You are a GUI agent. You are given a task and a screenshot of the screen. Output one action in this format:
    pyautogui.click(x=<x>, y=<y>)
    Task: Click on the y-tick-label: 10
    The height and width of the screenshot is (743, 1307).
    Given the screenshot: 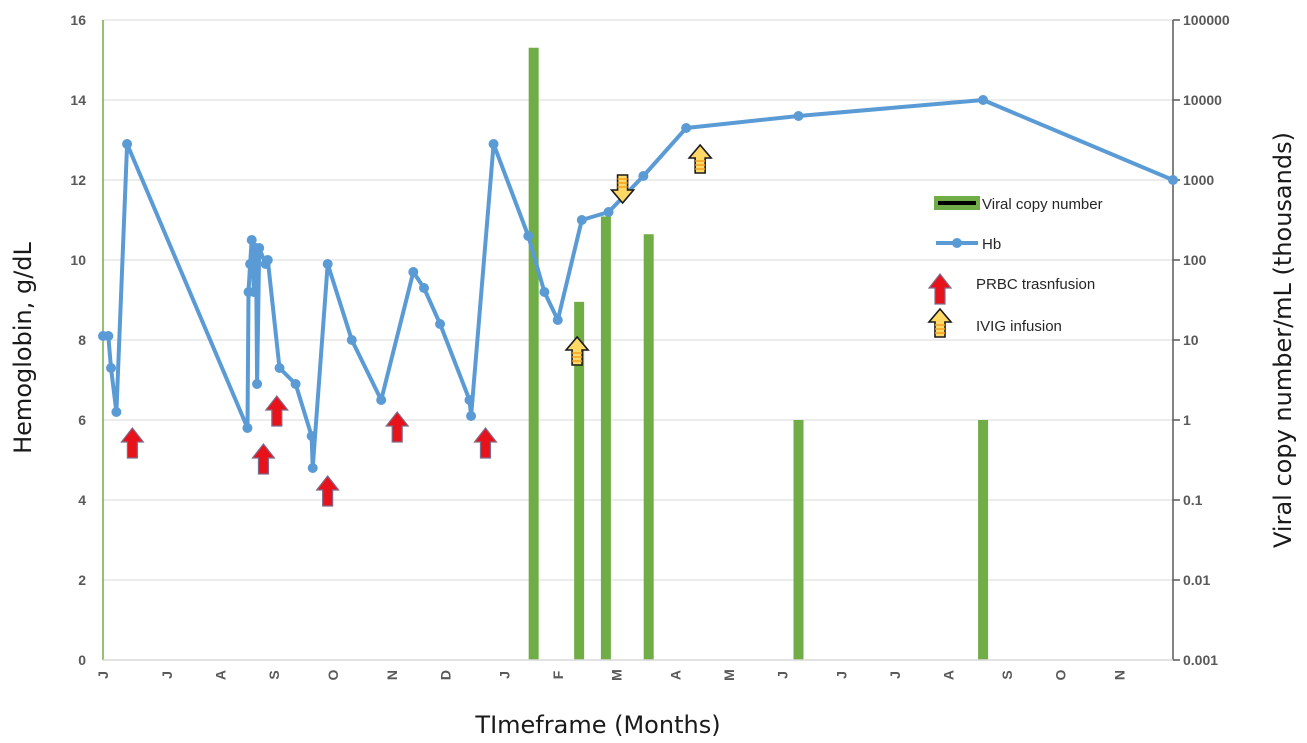 What is the action you would take?
    pyautogui.click(x=78, y=260)
    